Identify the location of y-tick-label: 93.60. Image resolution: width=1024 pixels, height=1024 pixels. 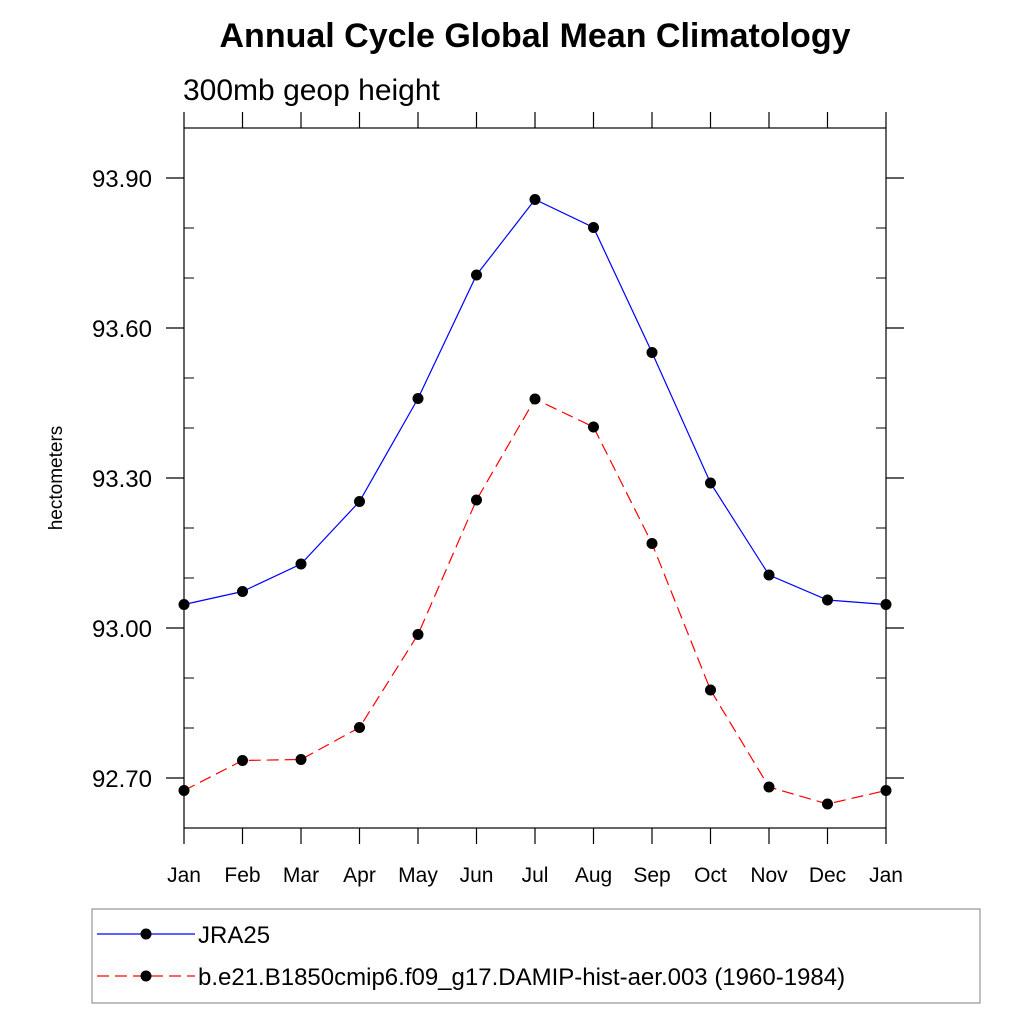
(122, 329).